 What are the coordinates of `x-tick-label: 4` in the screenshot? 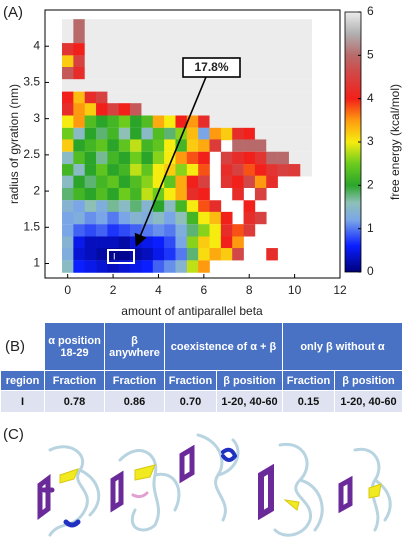 It's located at (158, 290).